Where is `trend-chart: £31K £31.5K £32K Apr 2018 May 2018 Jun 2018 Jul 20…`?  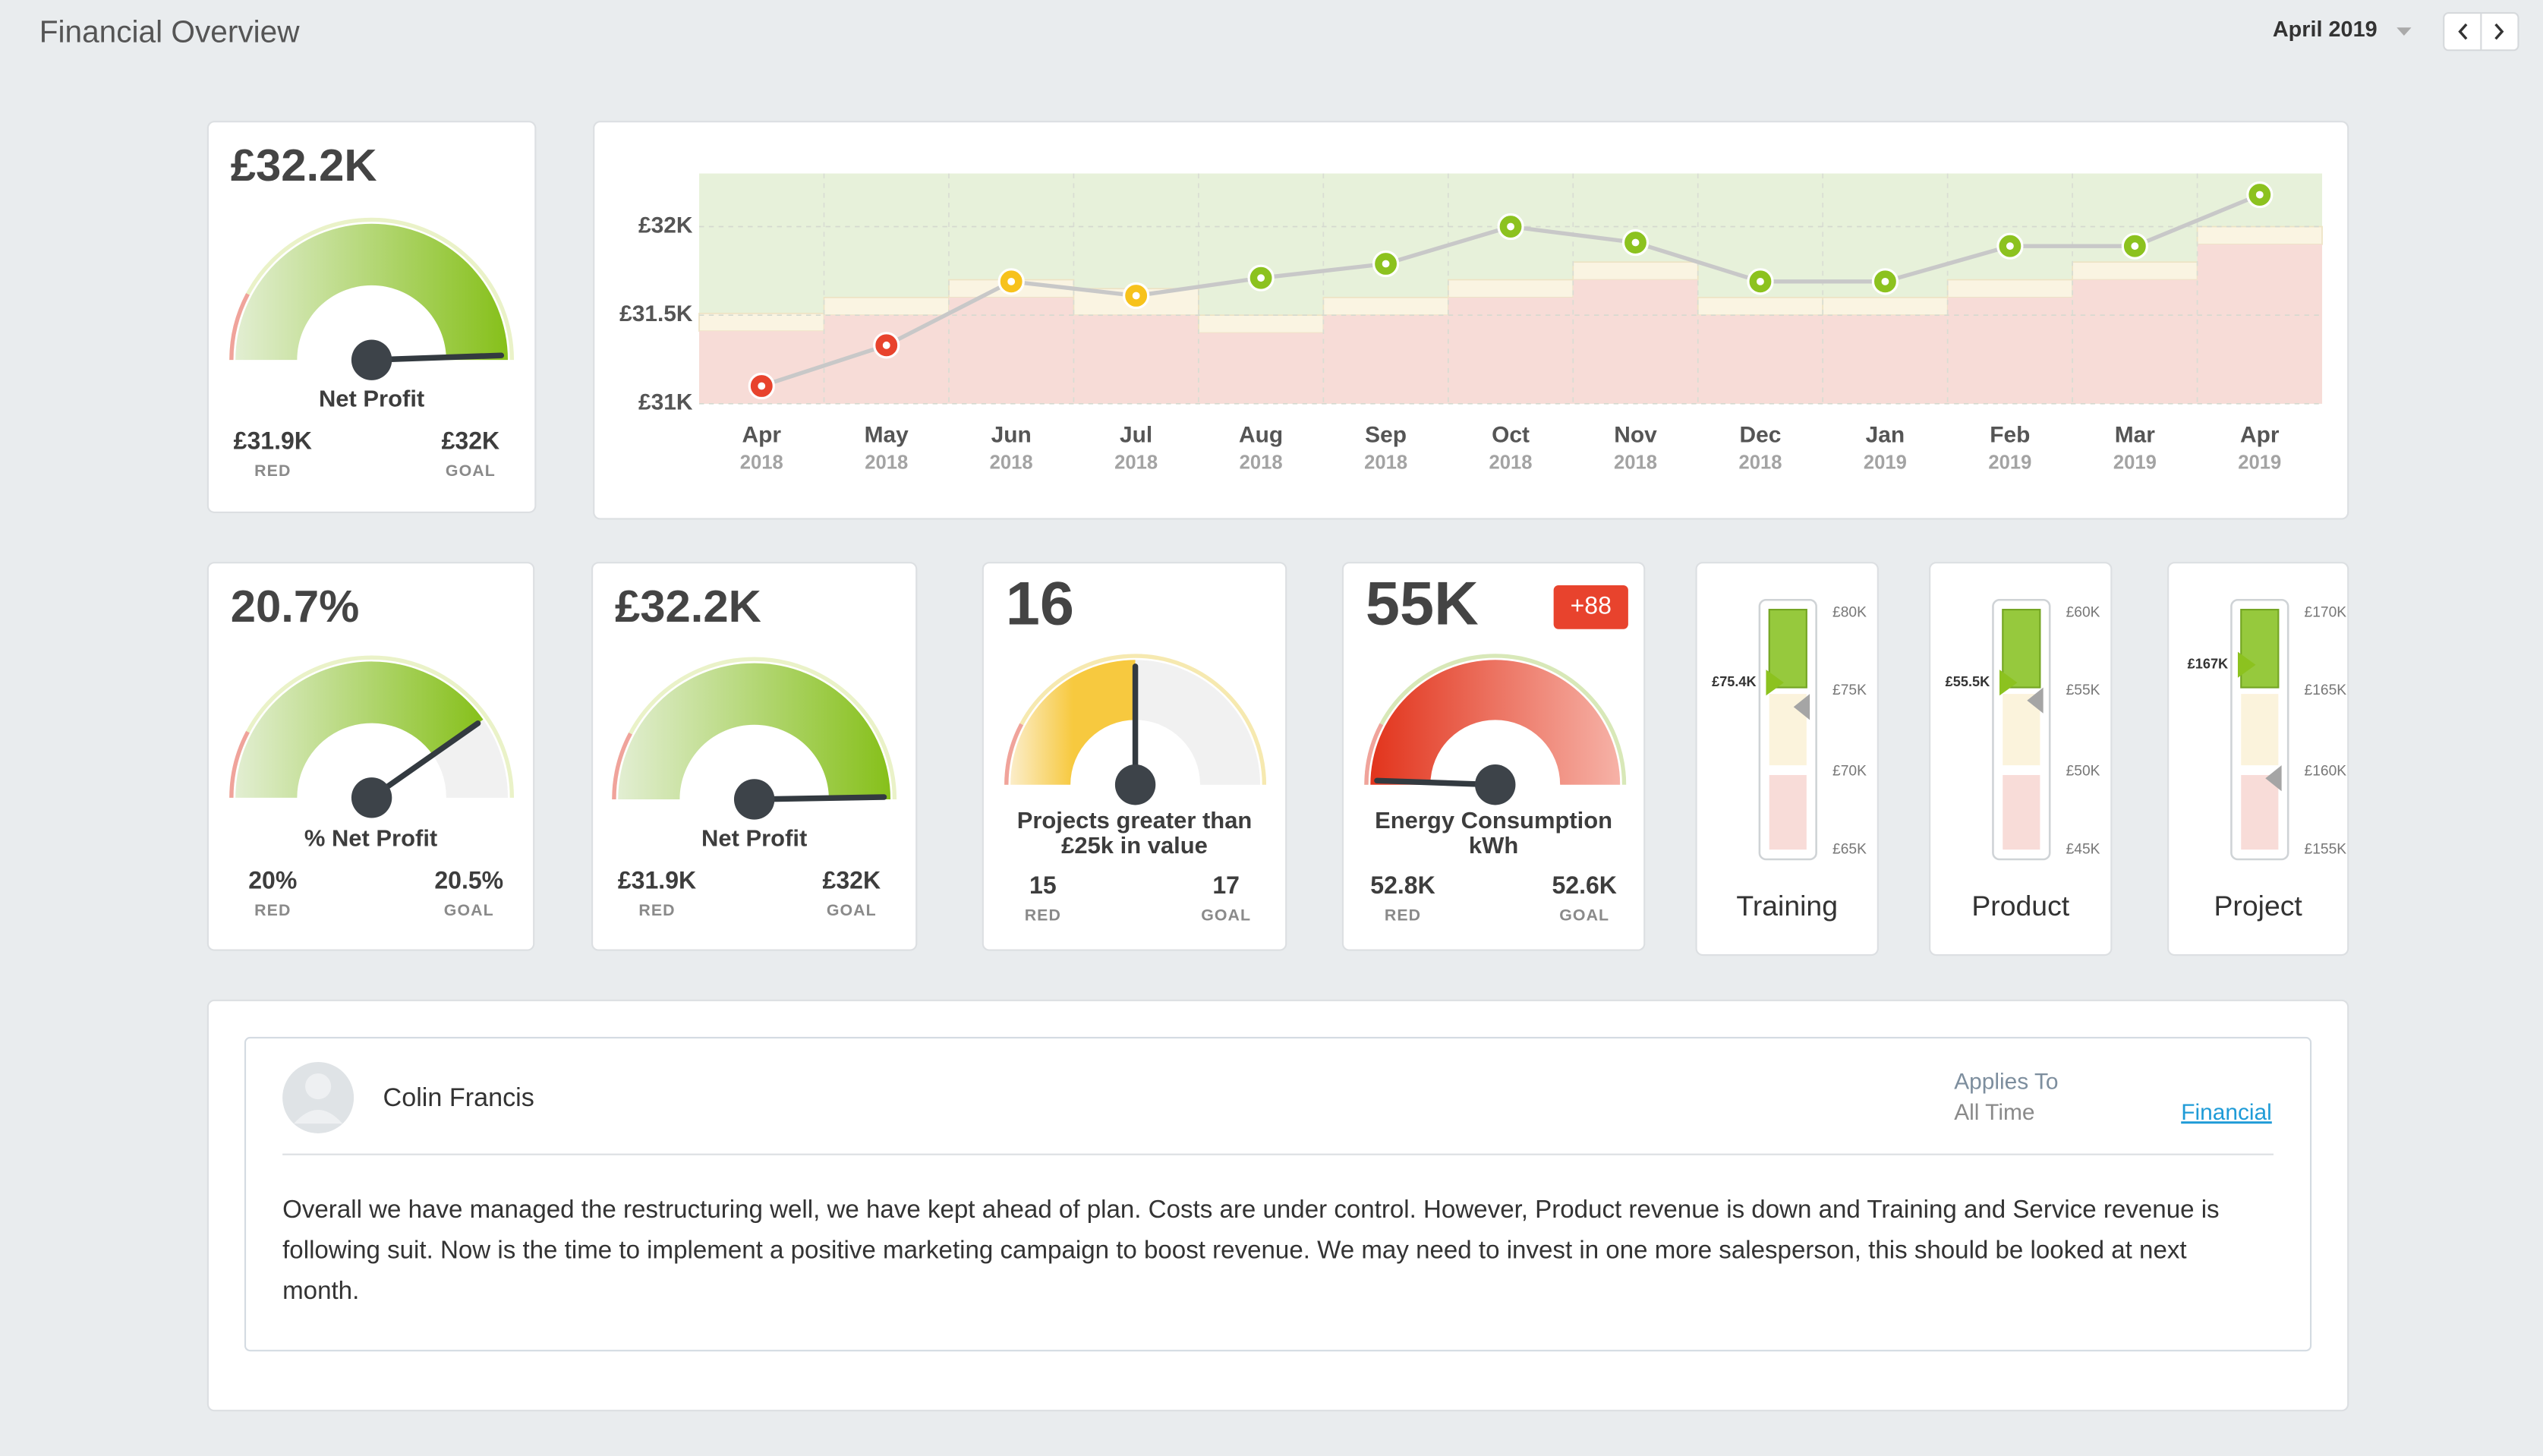 trend-chart: £31K £31.5K £32K Apr 2018 May 2018 Jun 2018 Jul 20… is located at coordinates (1471, 323).